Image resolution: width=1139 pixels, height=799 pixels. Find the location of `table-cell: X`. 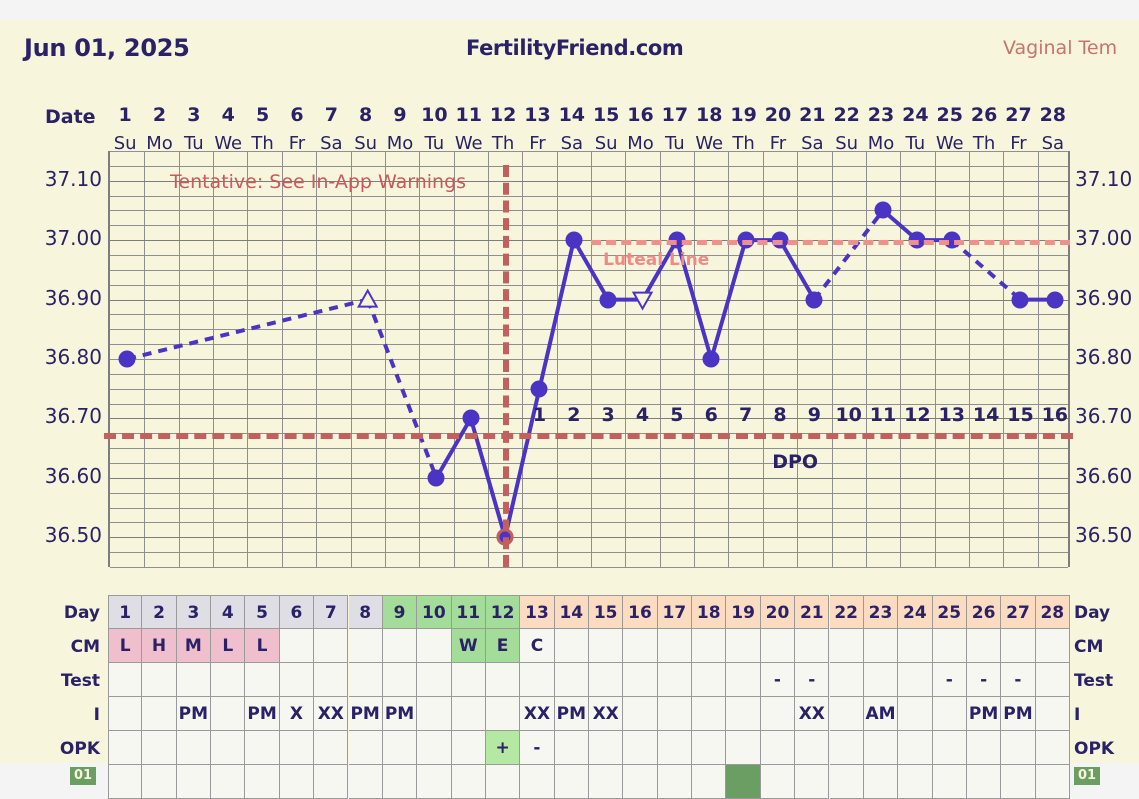

table-cell: X is located at coordinates (297, 714).